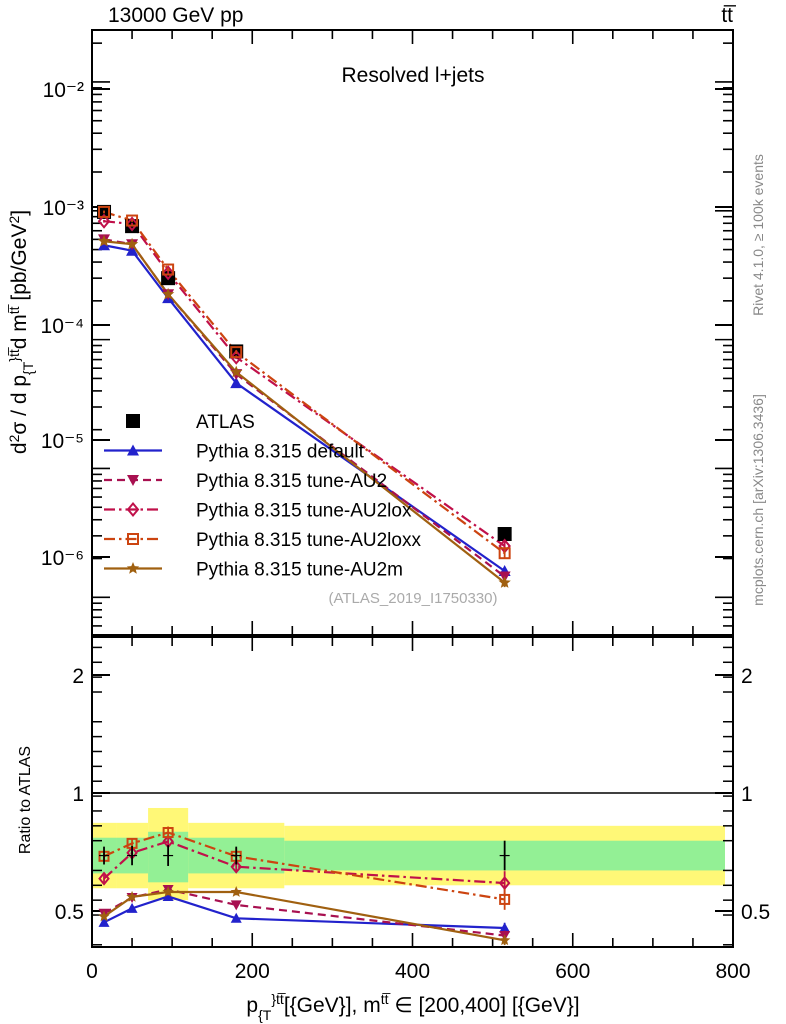  Describe the element at coordinates (62, 326) in the screenshot. I see `main-ytick-label-2: 10⁻⁴` at that location.